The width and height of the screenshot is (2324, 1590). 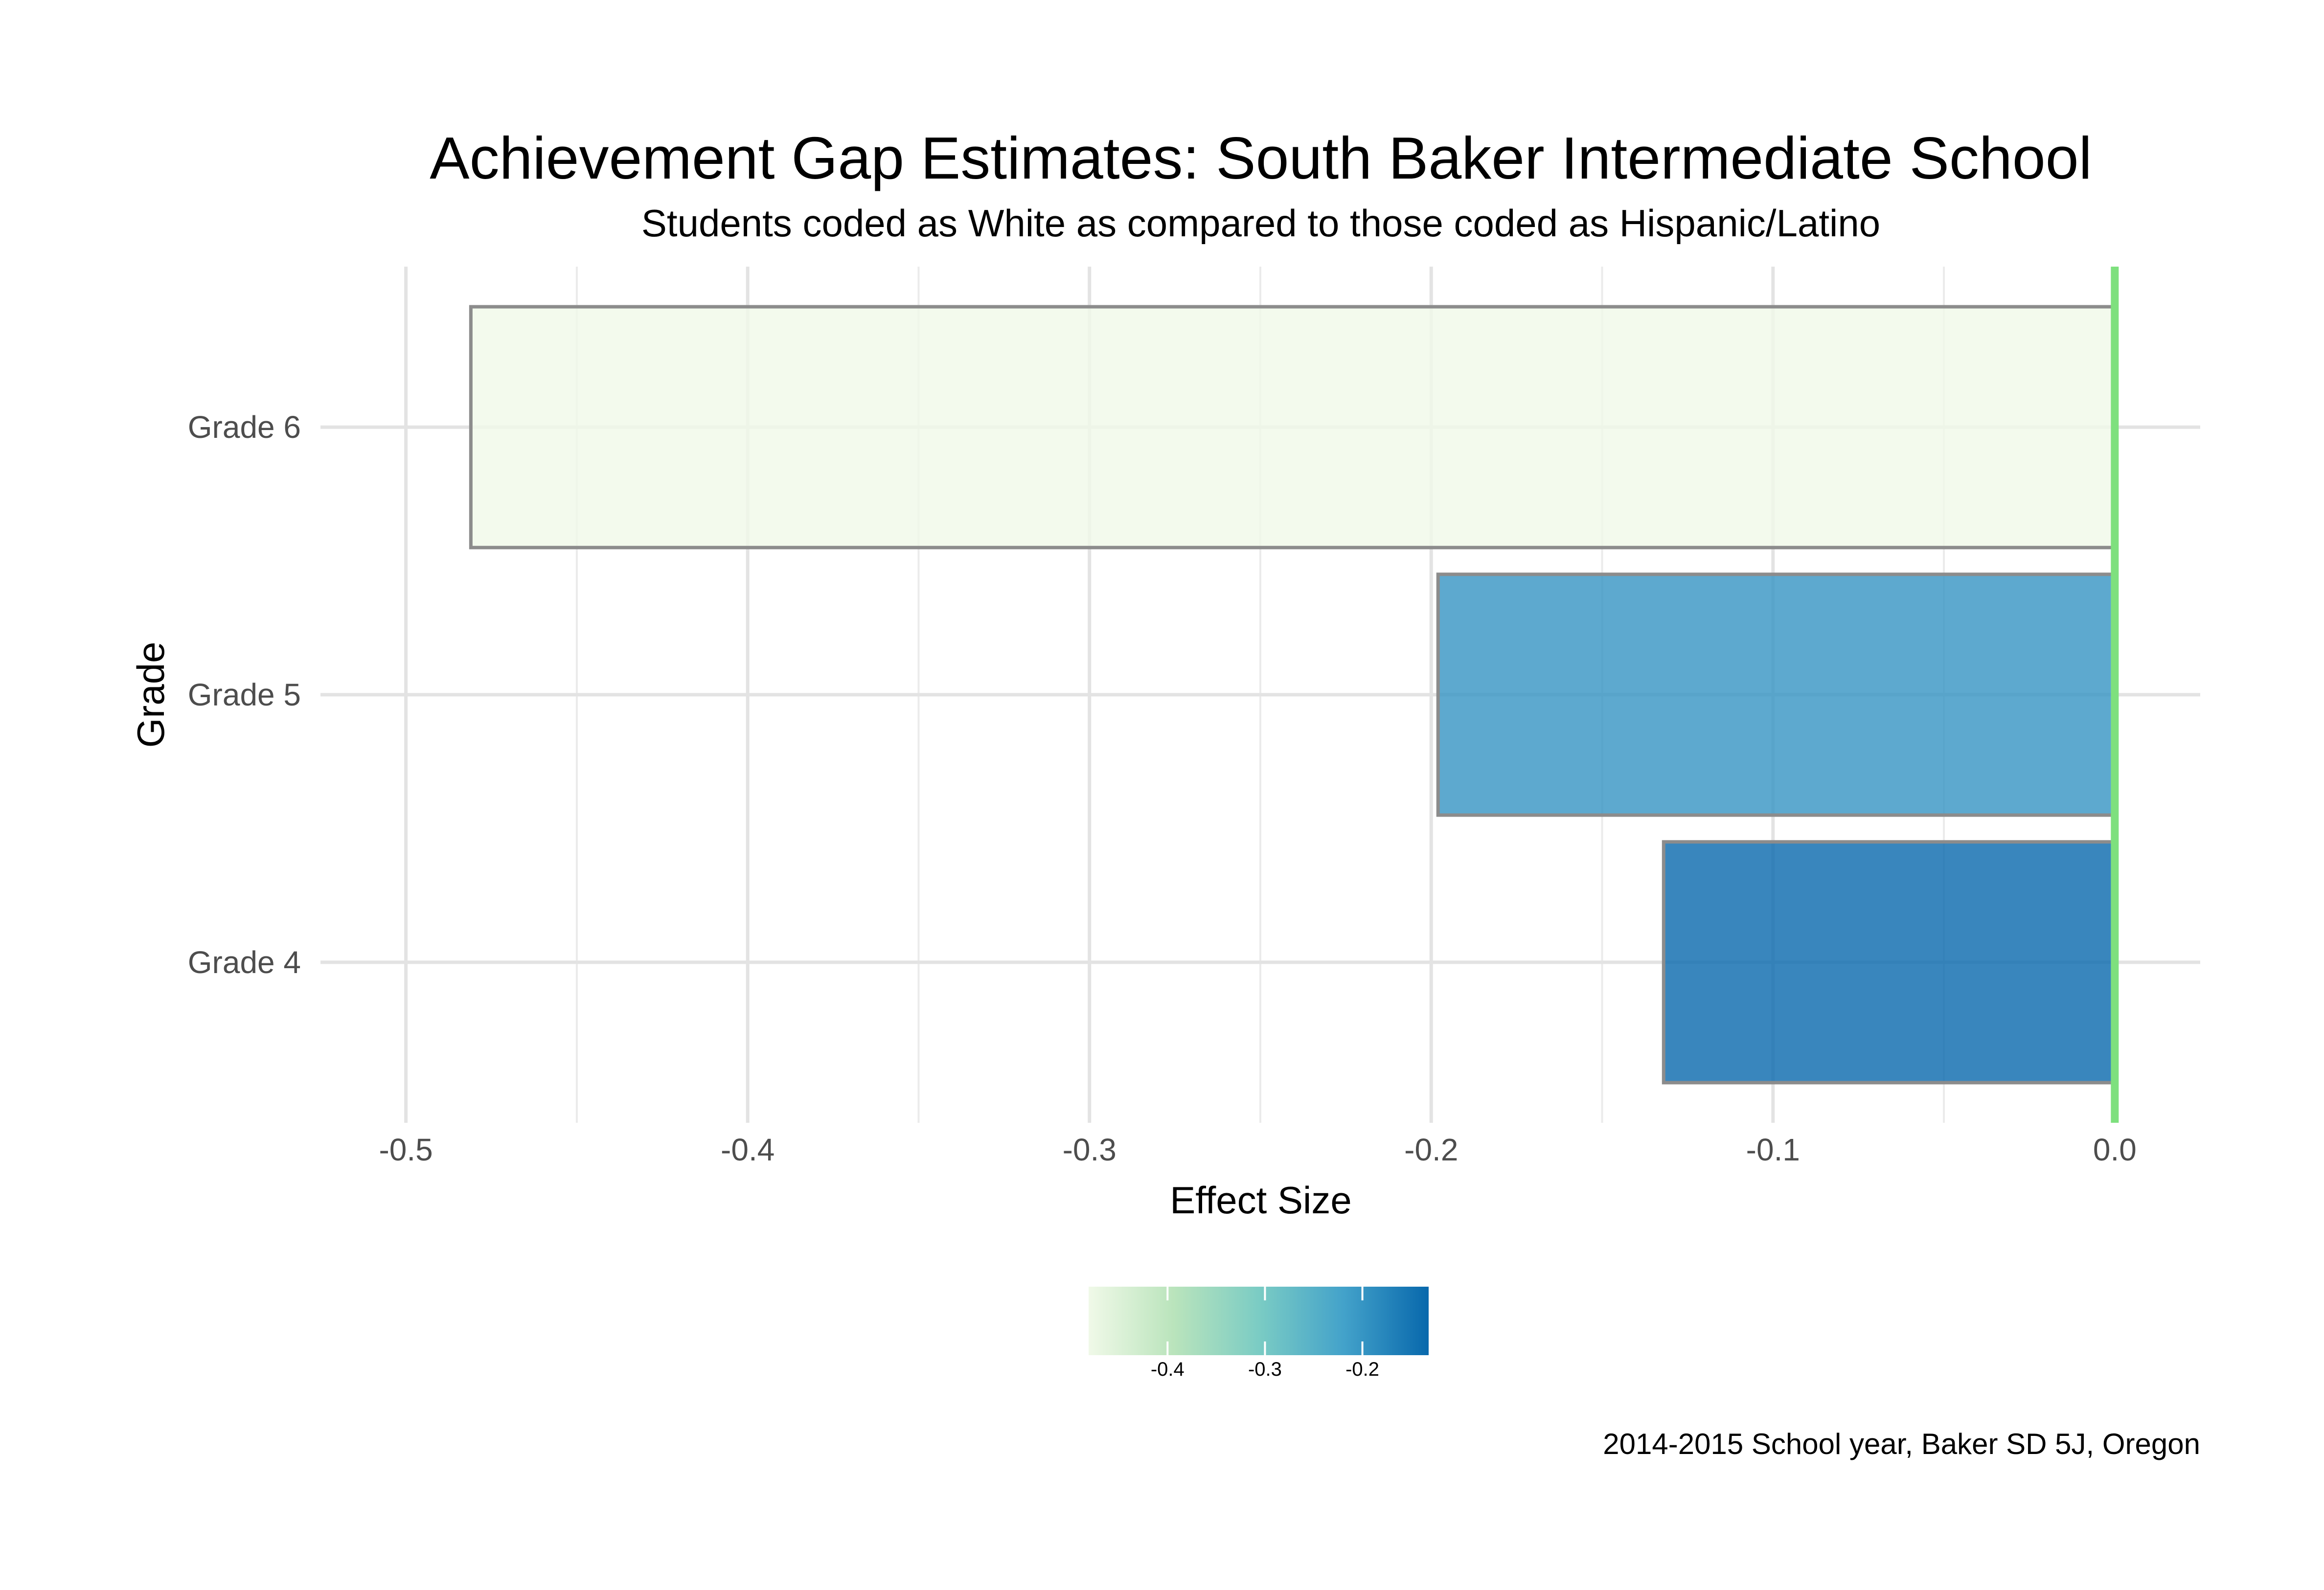 What do you see at coordinates (2115, 1149) in the screenshot?
I see `x-tick-label: 0.0` at bounding box center [2115, 1149].